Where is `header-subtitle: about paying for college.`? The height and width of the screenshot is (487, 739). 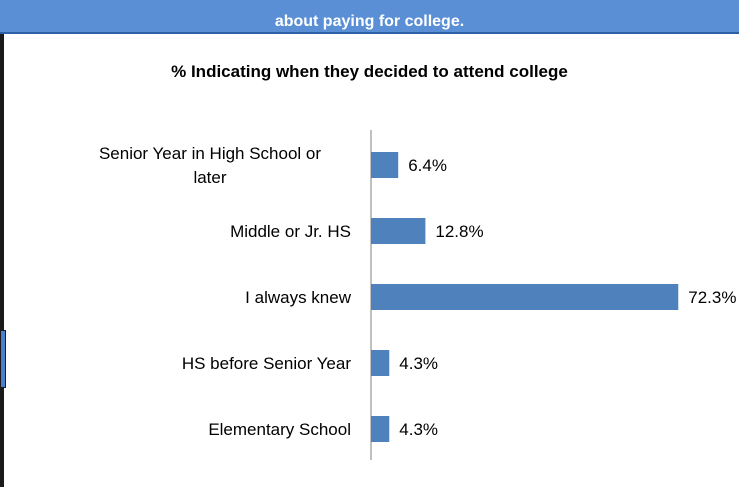
header-subtitle: about paying for college. is located at coordinates (369, 21).